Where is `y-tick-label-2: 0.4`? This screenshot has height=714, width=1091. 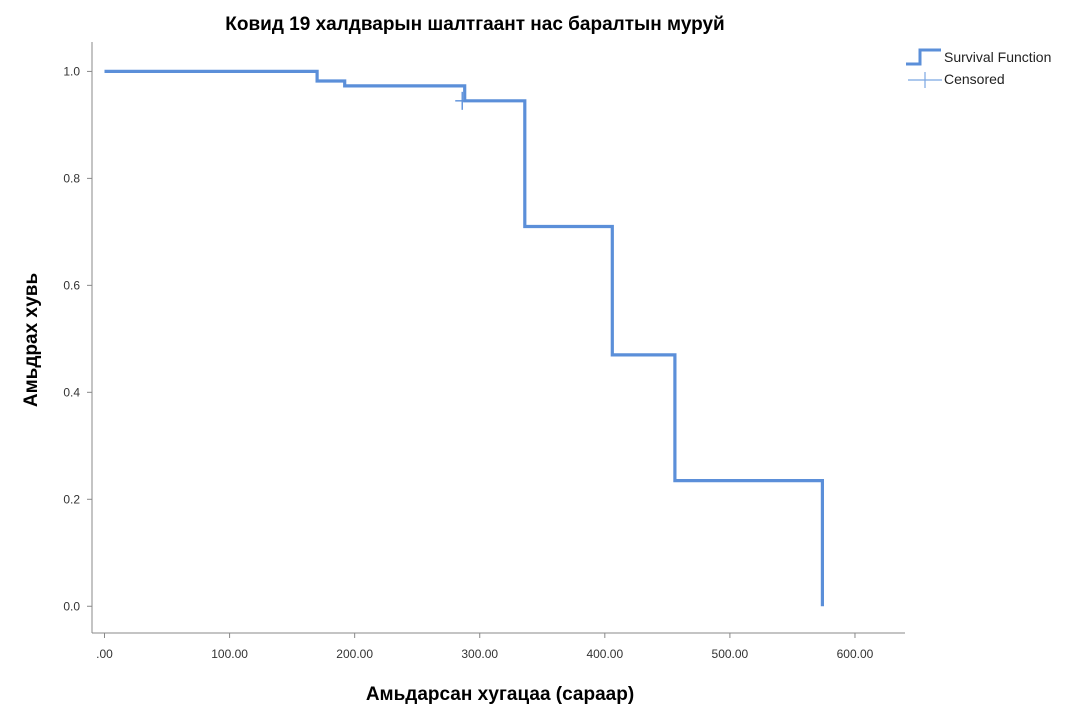 y-tick-label-2: 0.4 is located at coordinates (71, 392).